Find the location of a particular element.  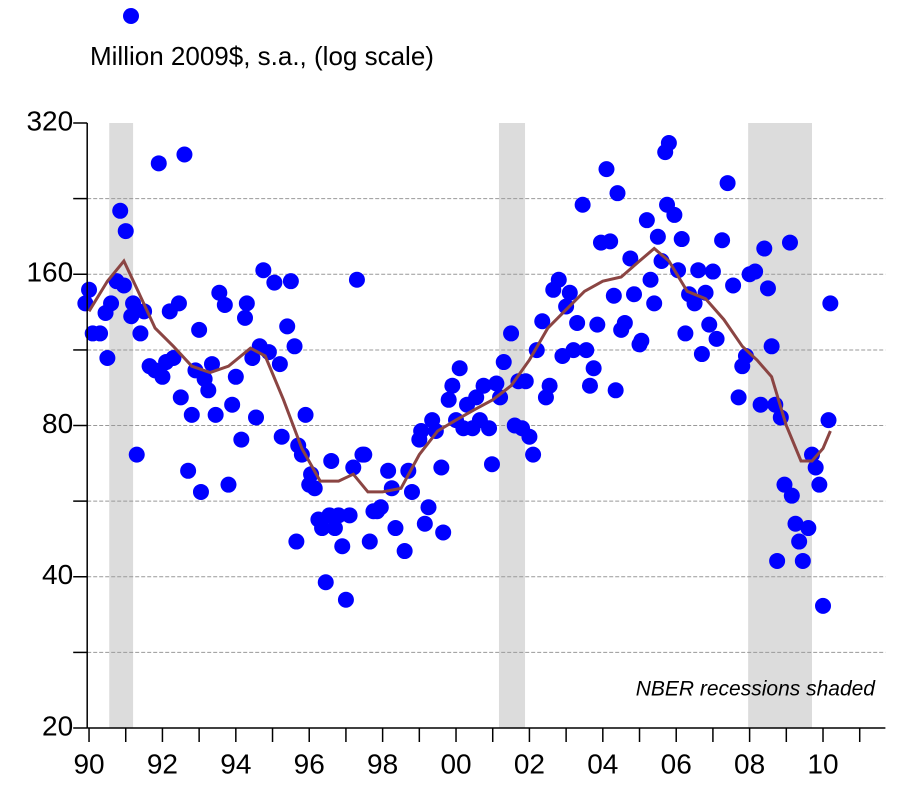

annotation: NBER recessions shaded is located at coordinates (756, 689).